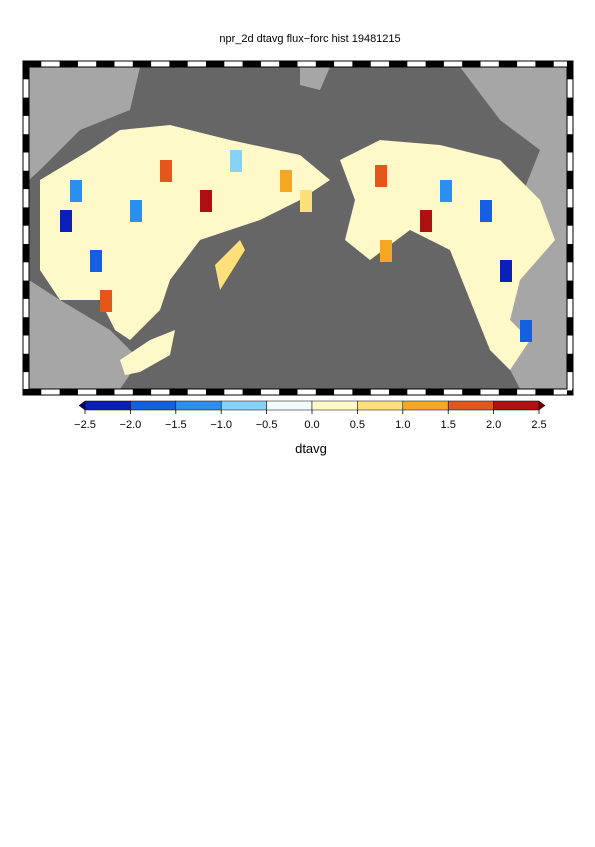  I want to click on colorbar-tick-label: 1.0, so click(402, 425).